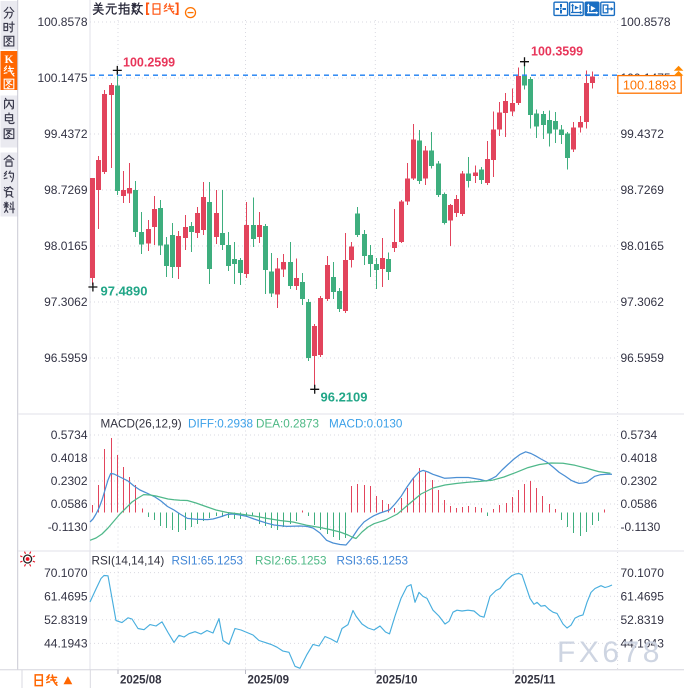 The image size is (684, 693). What do you see at coordinates (610, 652) in the screenshot?
I see `svg-text: FX678` at bounding box center [610, 652].